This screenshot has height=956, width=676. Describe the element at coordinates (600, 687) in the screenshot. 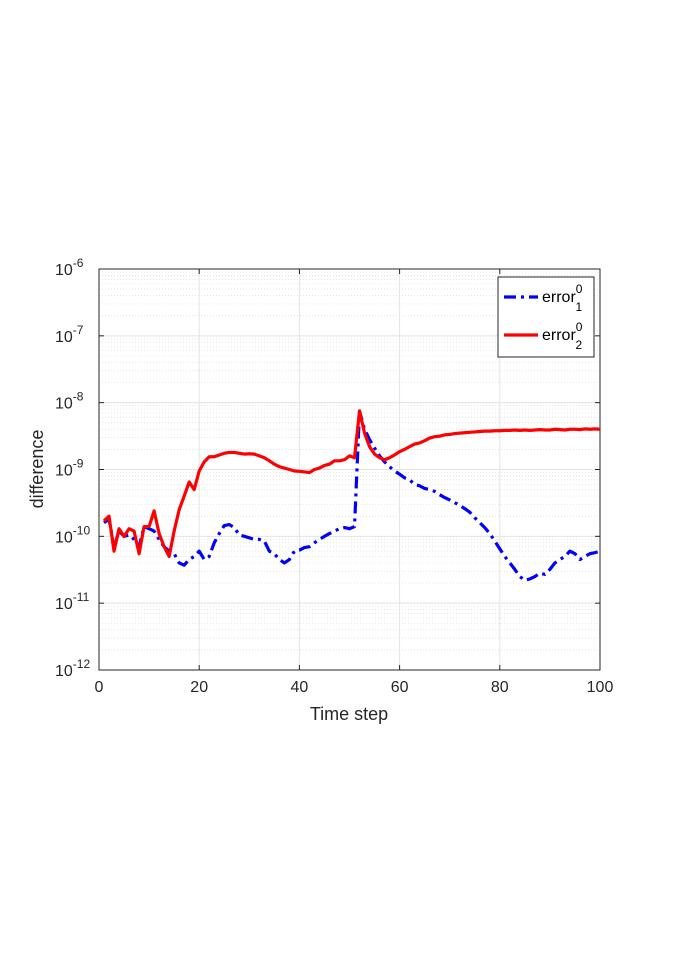

I see `x-tick-label: 100` at that location.